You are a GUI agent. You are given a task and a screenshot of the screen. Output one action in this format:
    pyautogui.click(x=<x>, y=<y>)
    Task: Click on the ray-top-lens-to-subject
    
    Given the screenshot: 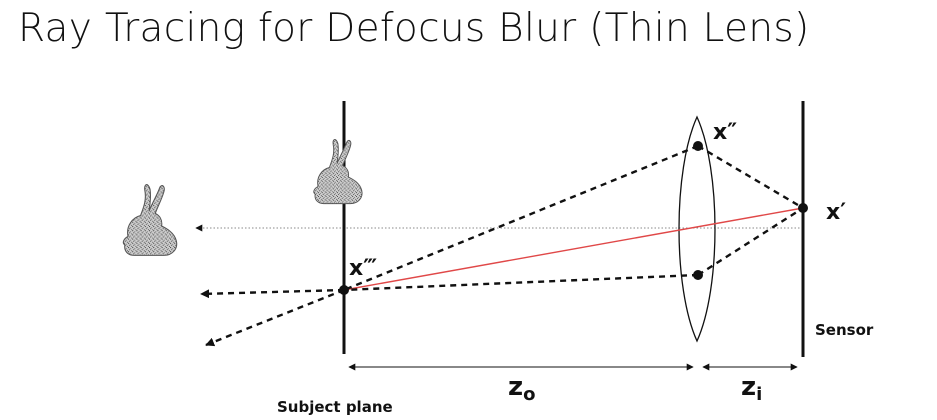 What is the action you would take?
    pyautogui.click(x=521, y=218)
    